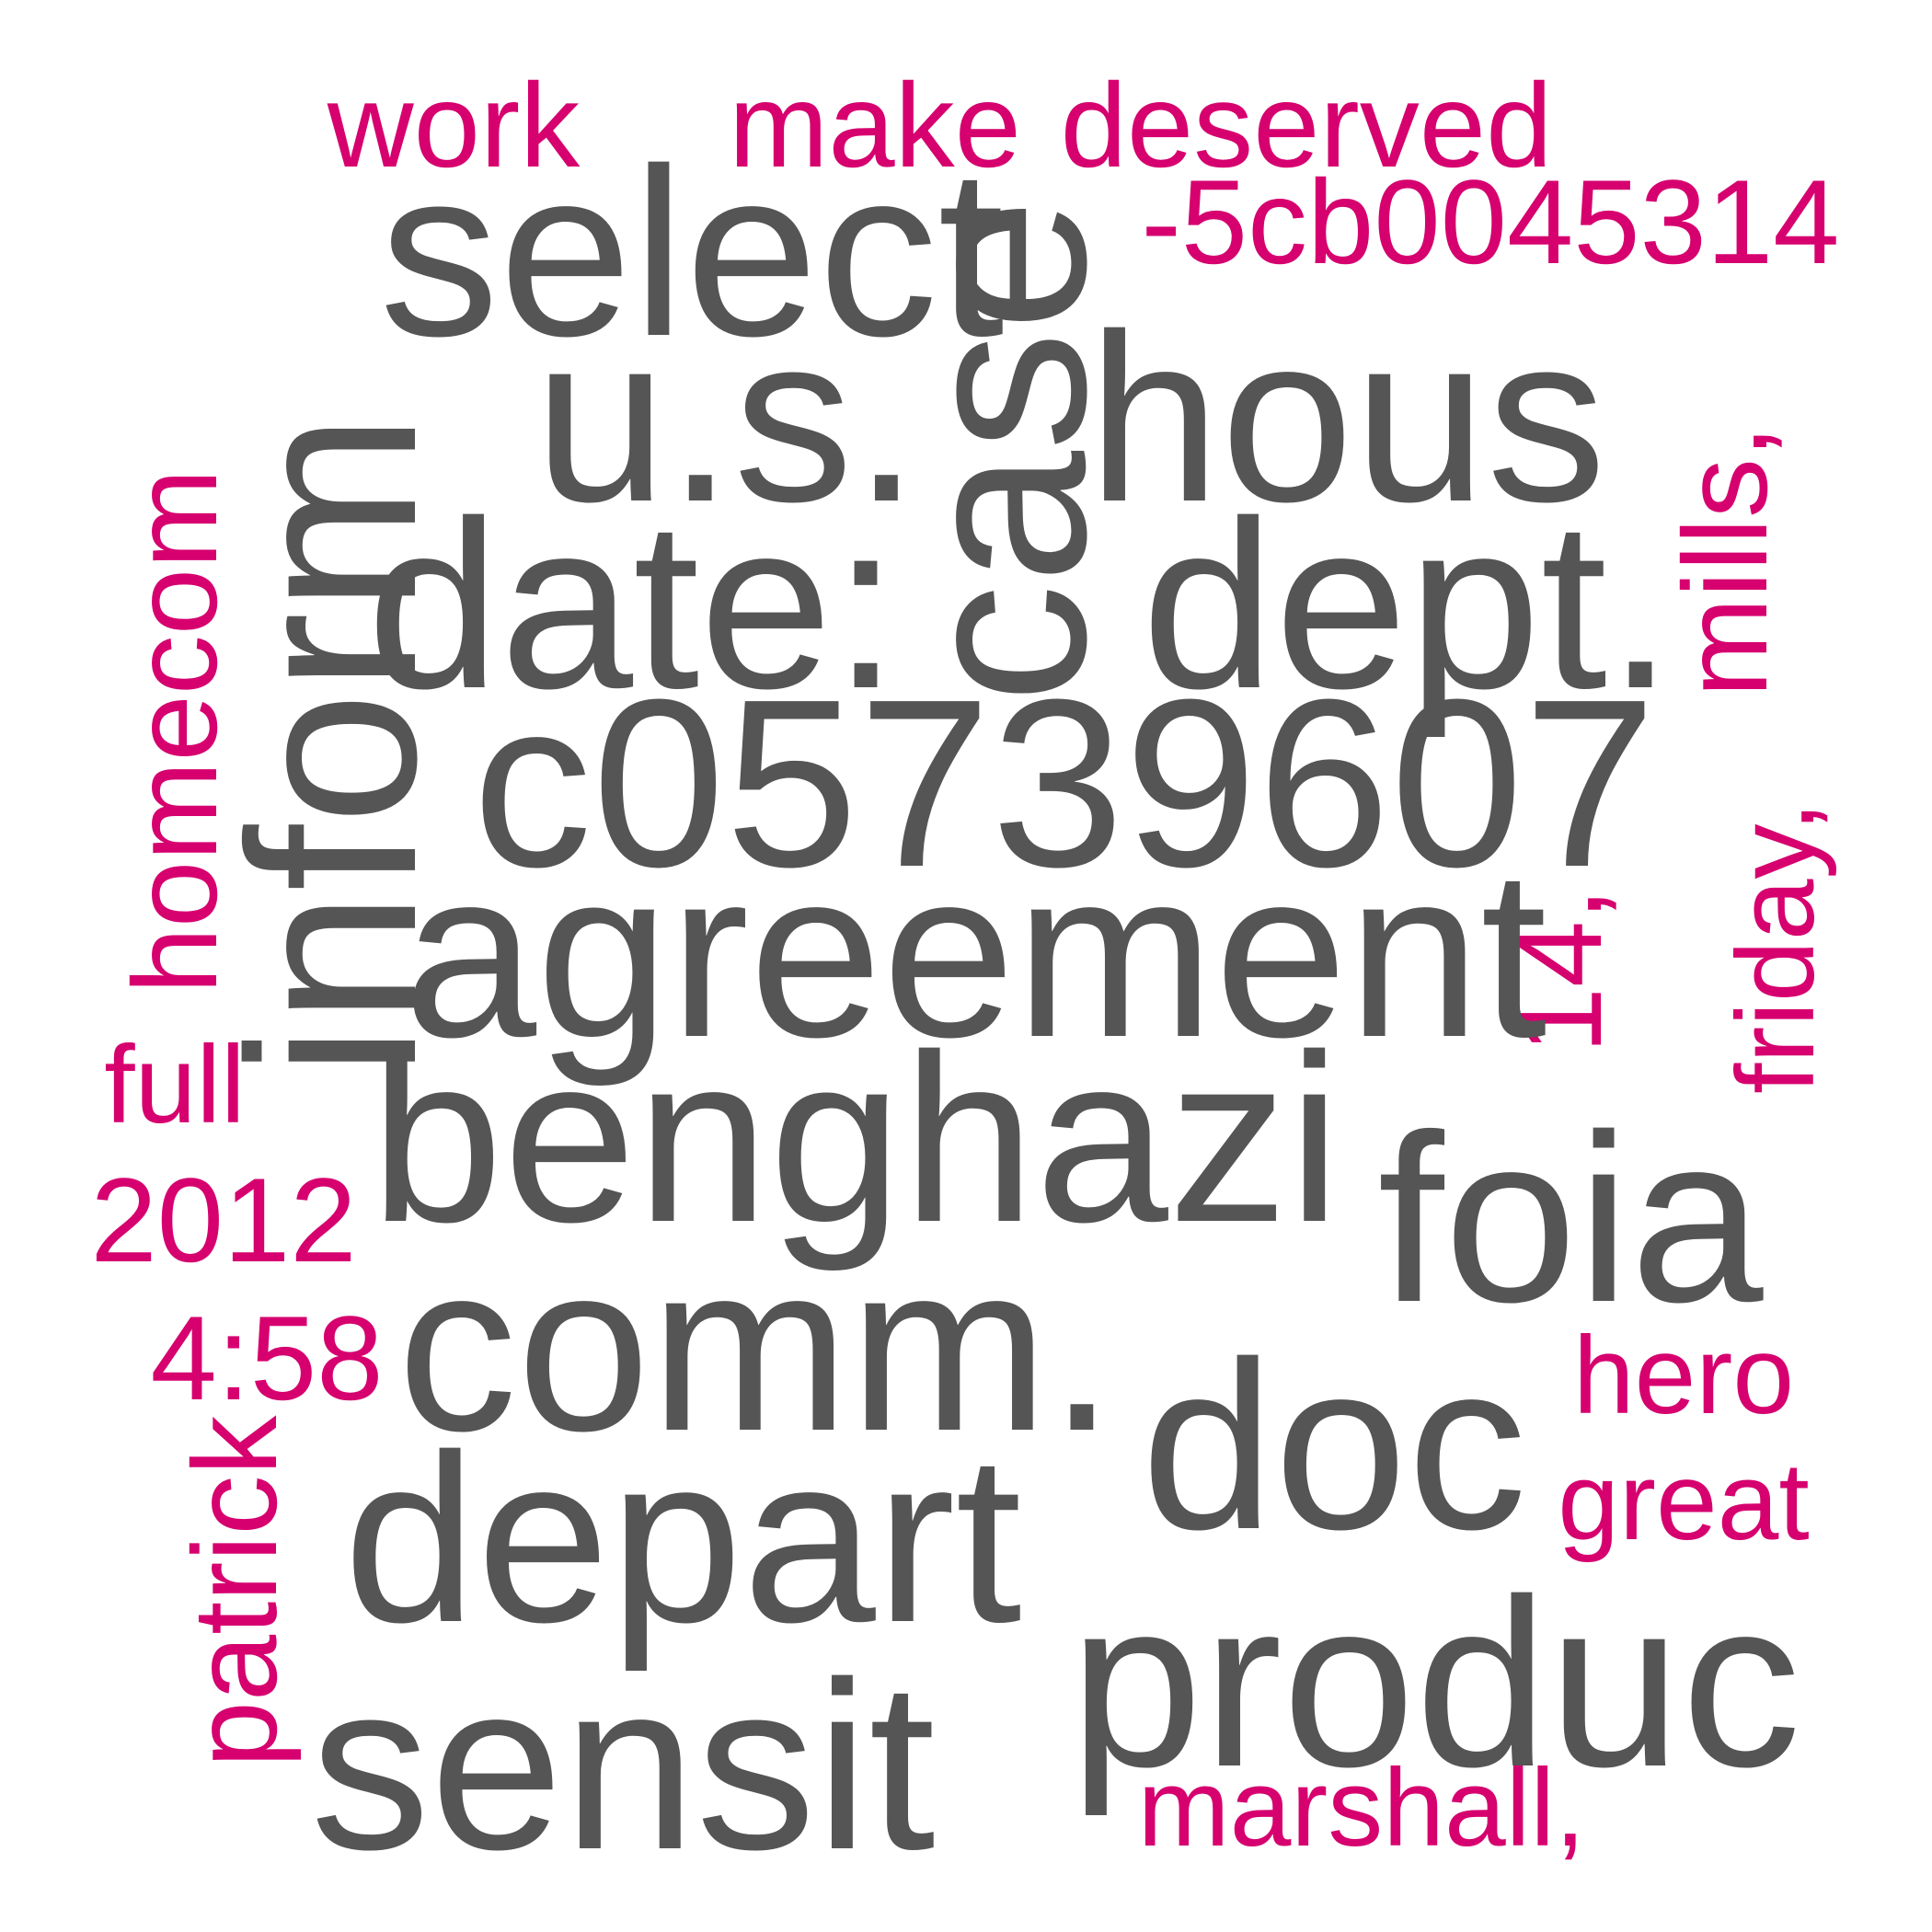 This screenshot has height=1932, width=1932. What do you see at coordinates (1490, 222) in the screenshot?
I see `word-hash-id: -5cb0045314` at bounding box center [1490, 222].